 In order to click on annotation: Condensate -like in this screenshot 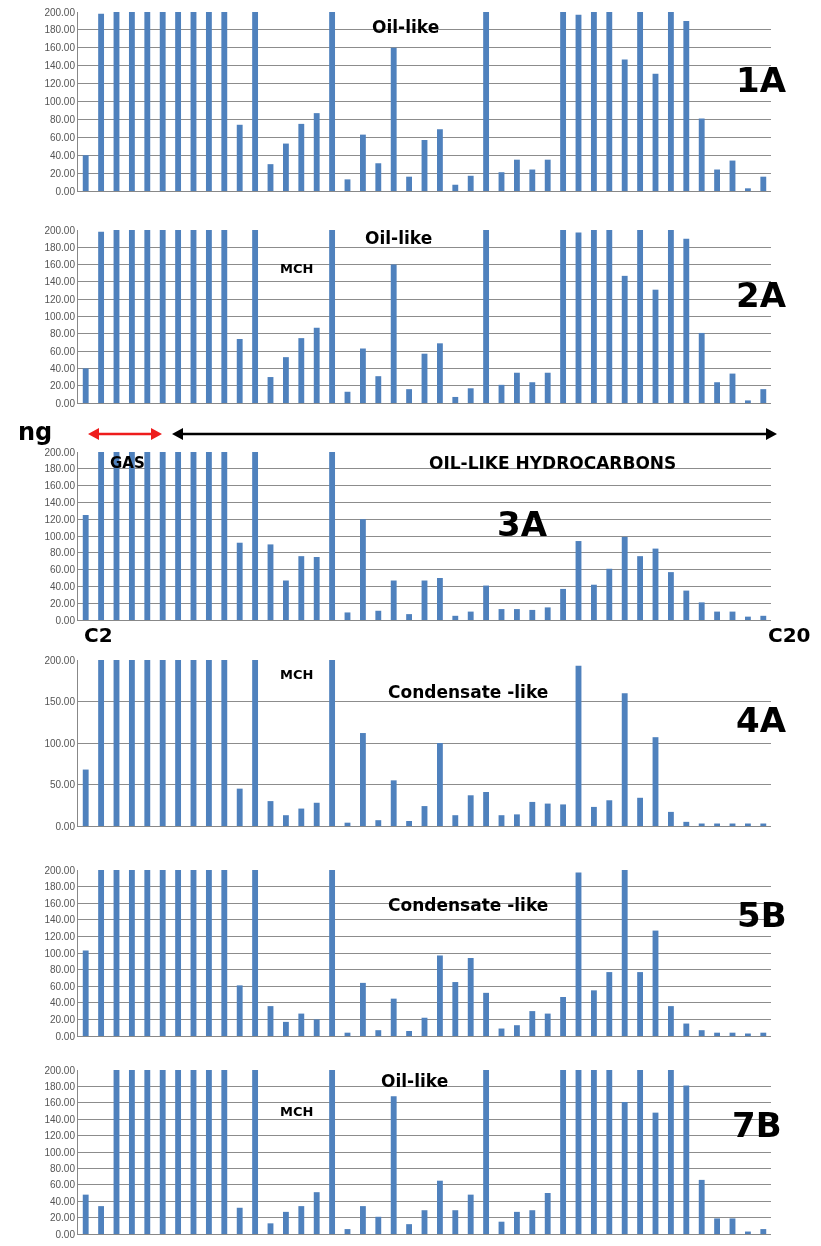, I will do `click(468, 692)`.